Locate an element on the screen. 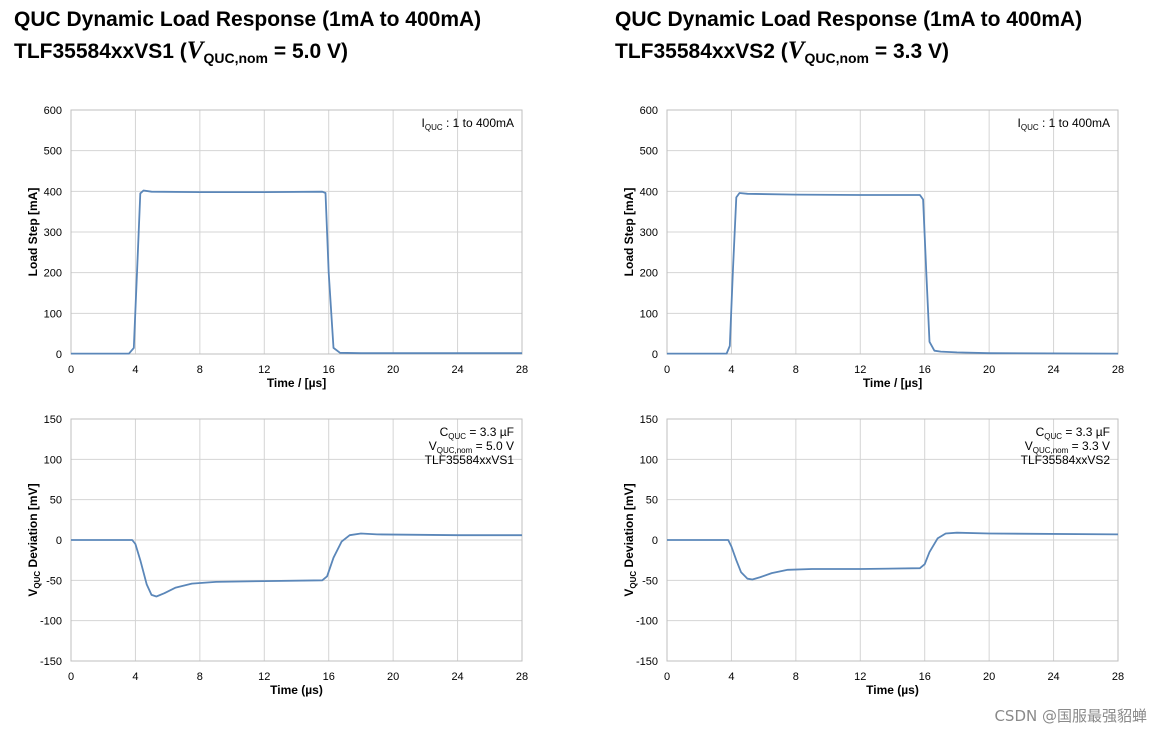 Image resolution: width=1161 pixels, height=734 pixels. y-tick-label: 600 is located at coordinates (53, 111).